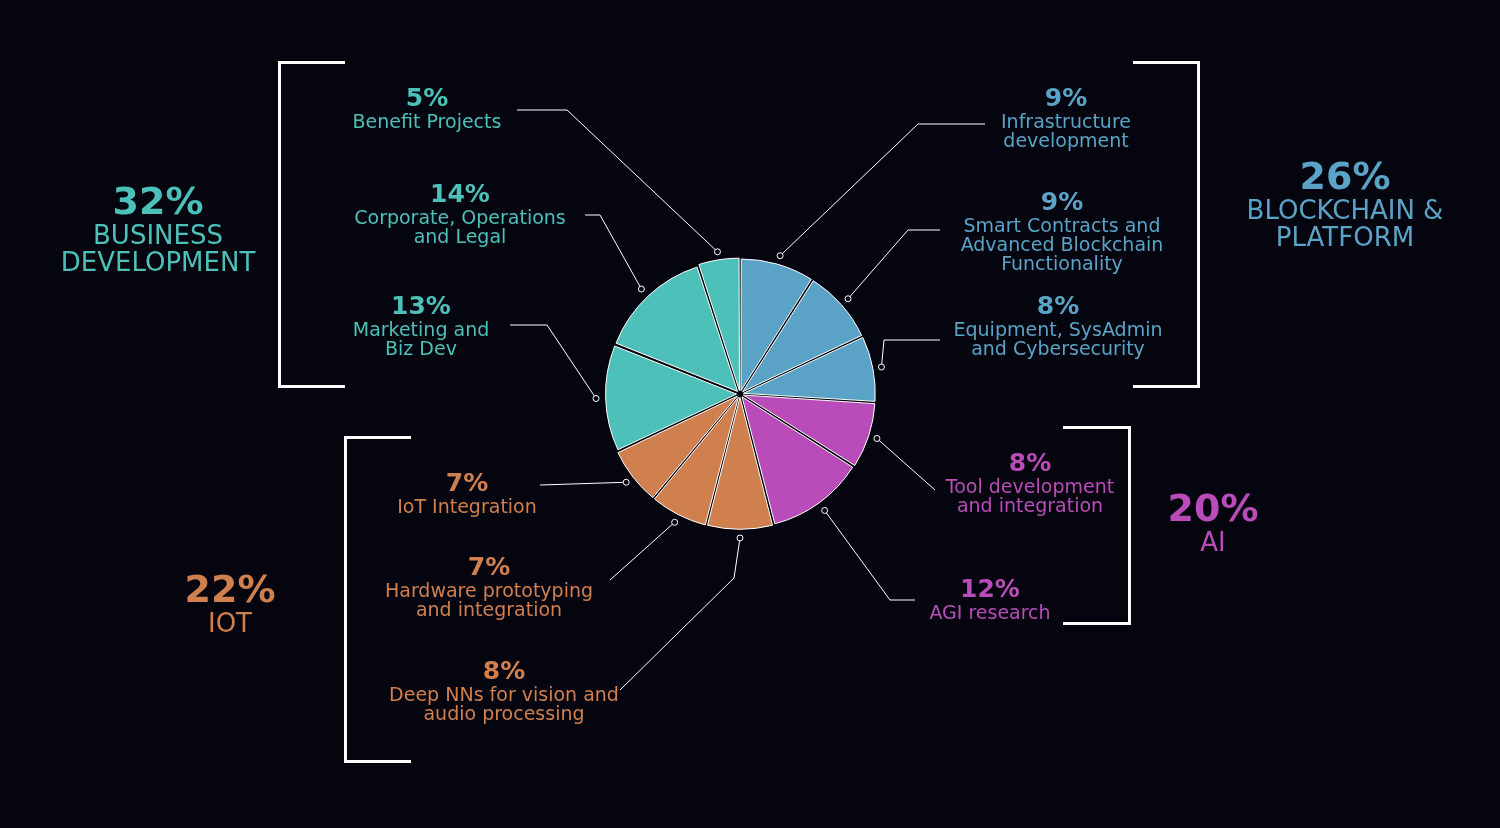 Image resolution: width=1500 pixels, height=828 pixels. What do you see at coordinates (421, 338) in the screenshot?
I see `slice-label: Marketing and Biz Dev` at bounding box center [421, 338].